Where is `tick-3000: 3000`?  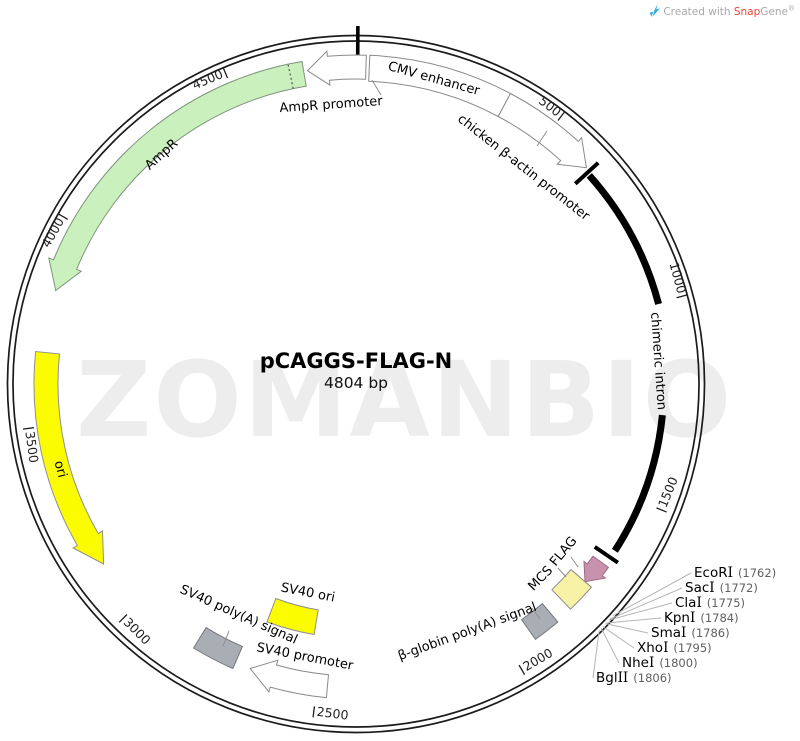
tick-3000: 3000 is located at coordinates (136, 631).